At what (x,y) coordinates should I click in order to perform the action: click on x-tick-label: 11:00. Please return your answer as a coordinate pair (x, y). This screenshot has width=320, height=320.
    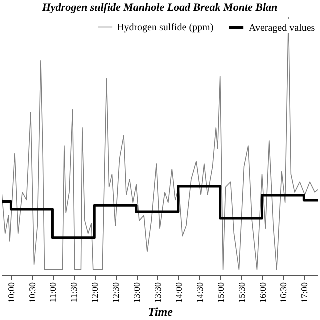
    Looking at the image, I should click on (53, 292).